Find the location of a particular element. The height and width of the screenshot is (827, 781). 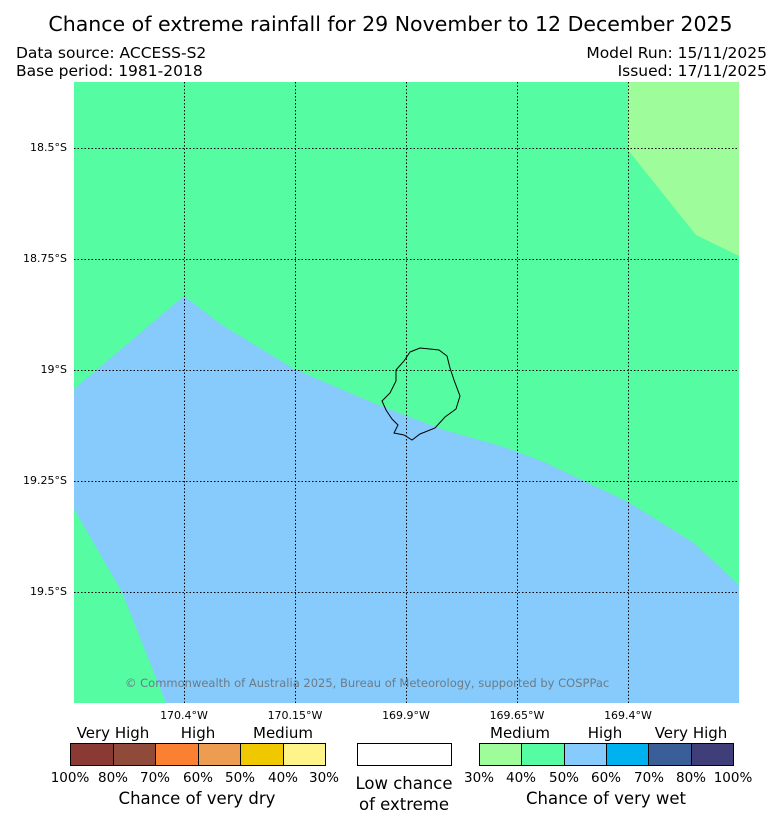

wet-tick-label: 30% is located at coordinates (479, 778).